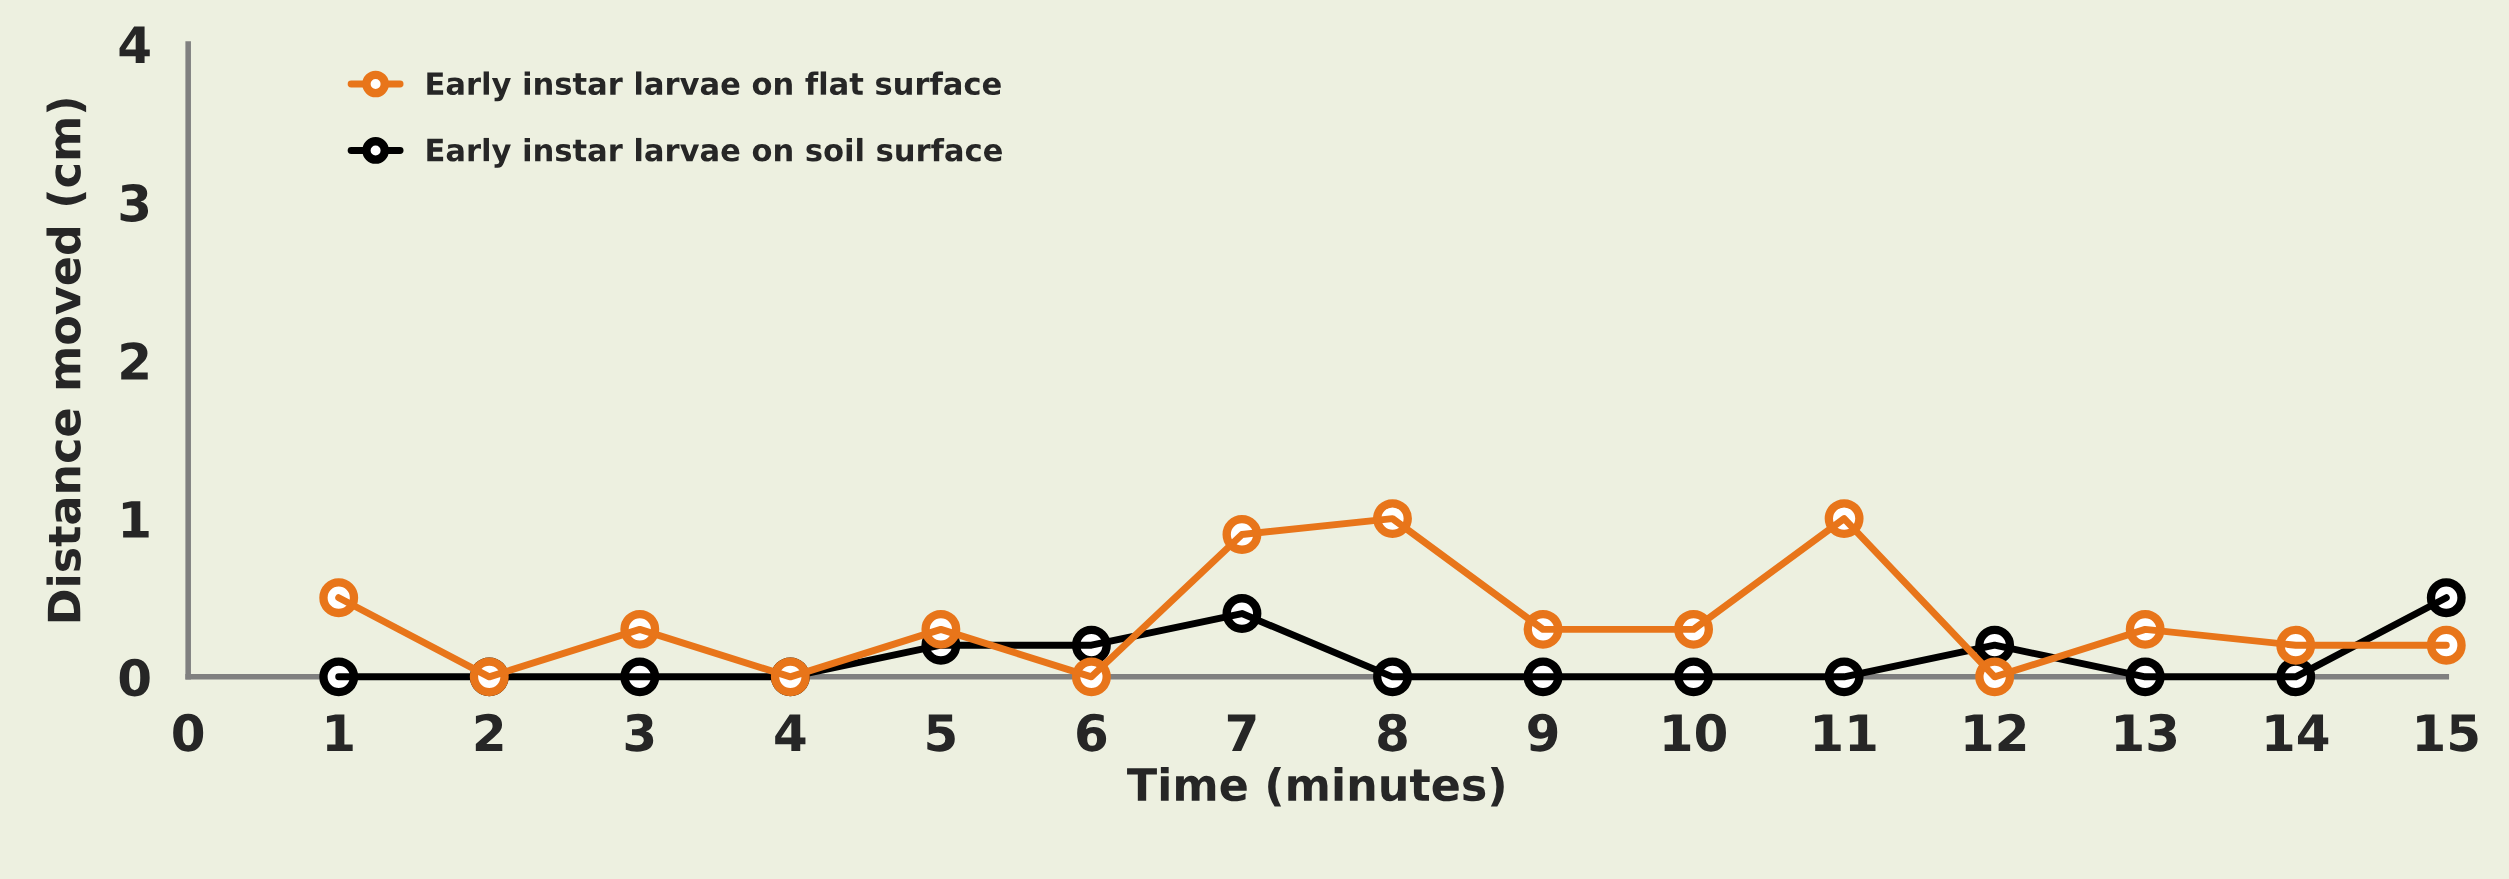 This screenshot has width=2509, height=879. What do you see at coordinates (134, 44) in the screenshot?
I see `y-tick-label: 4` at bounding box center [134, 44].